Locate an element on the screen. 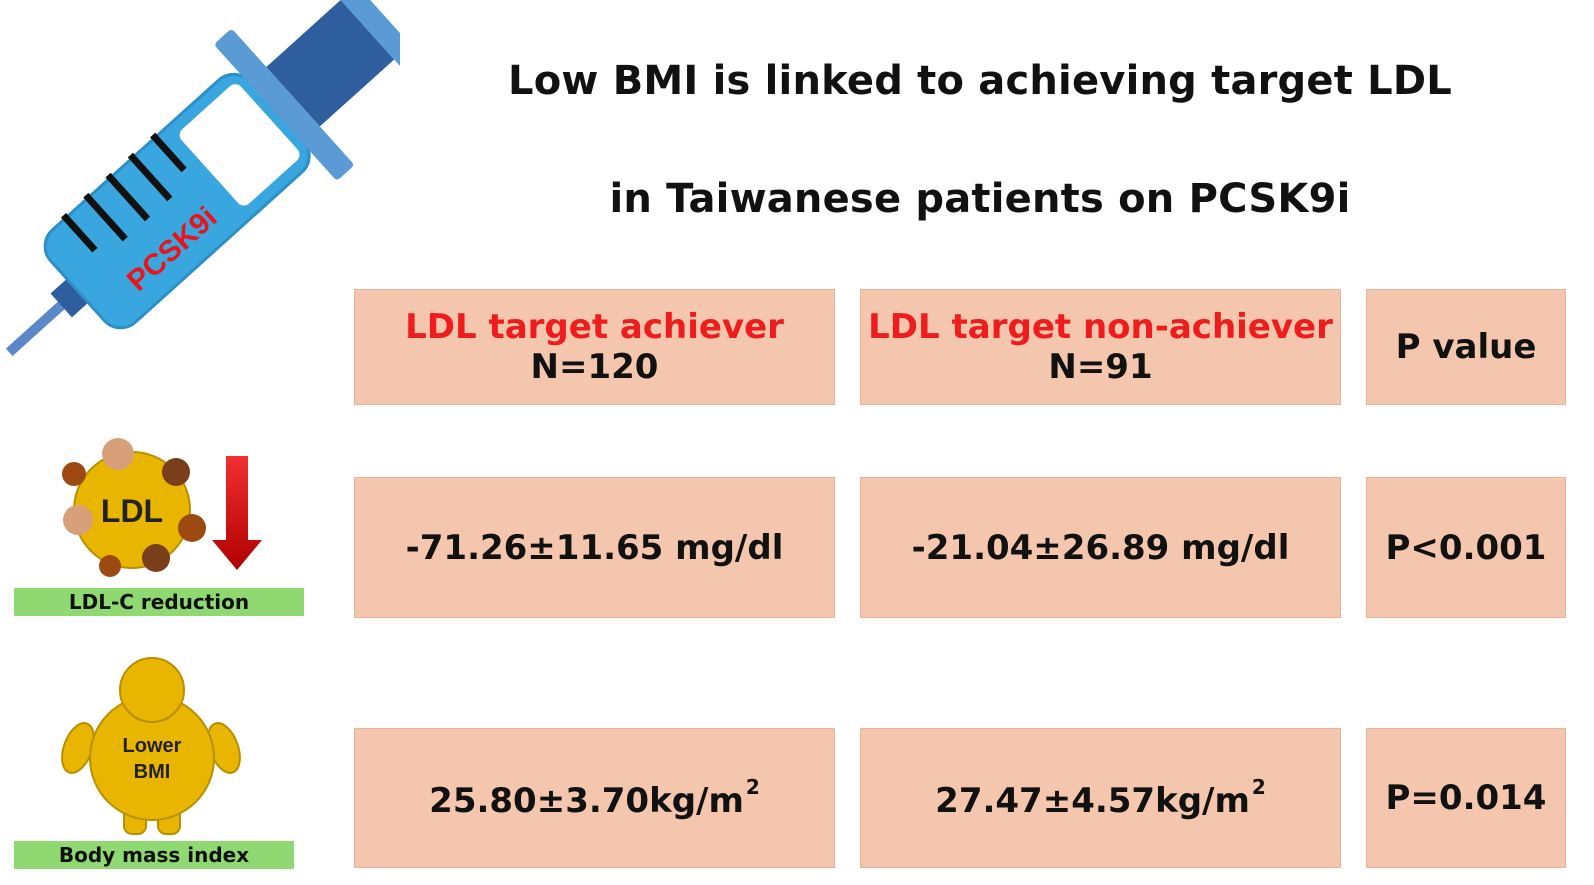 This screenshot has width=1594, height=885. header-achiever-n: N=120 is located at coordinates (594, 367).